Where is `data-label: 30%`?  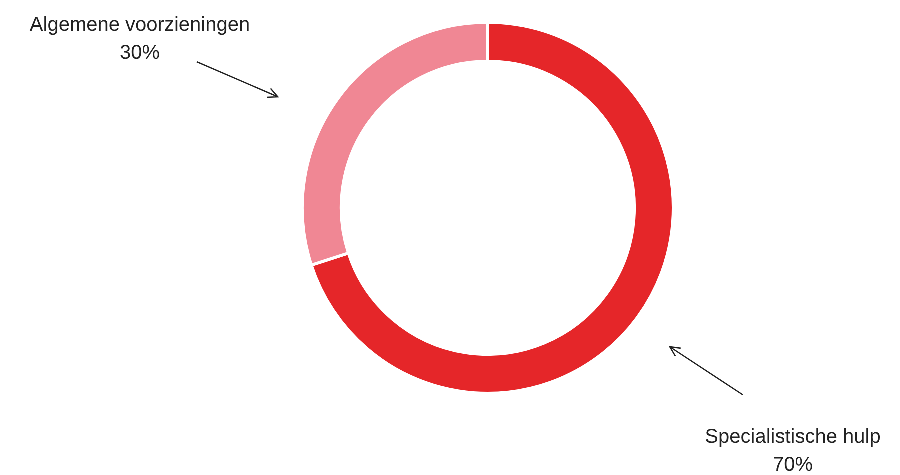 data-label: 30% is located at coordinates (140, 53).